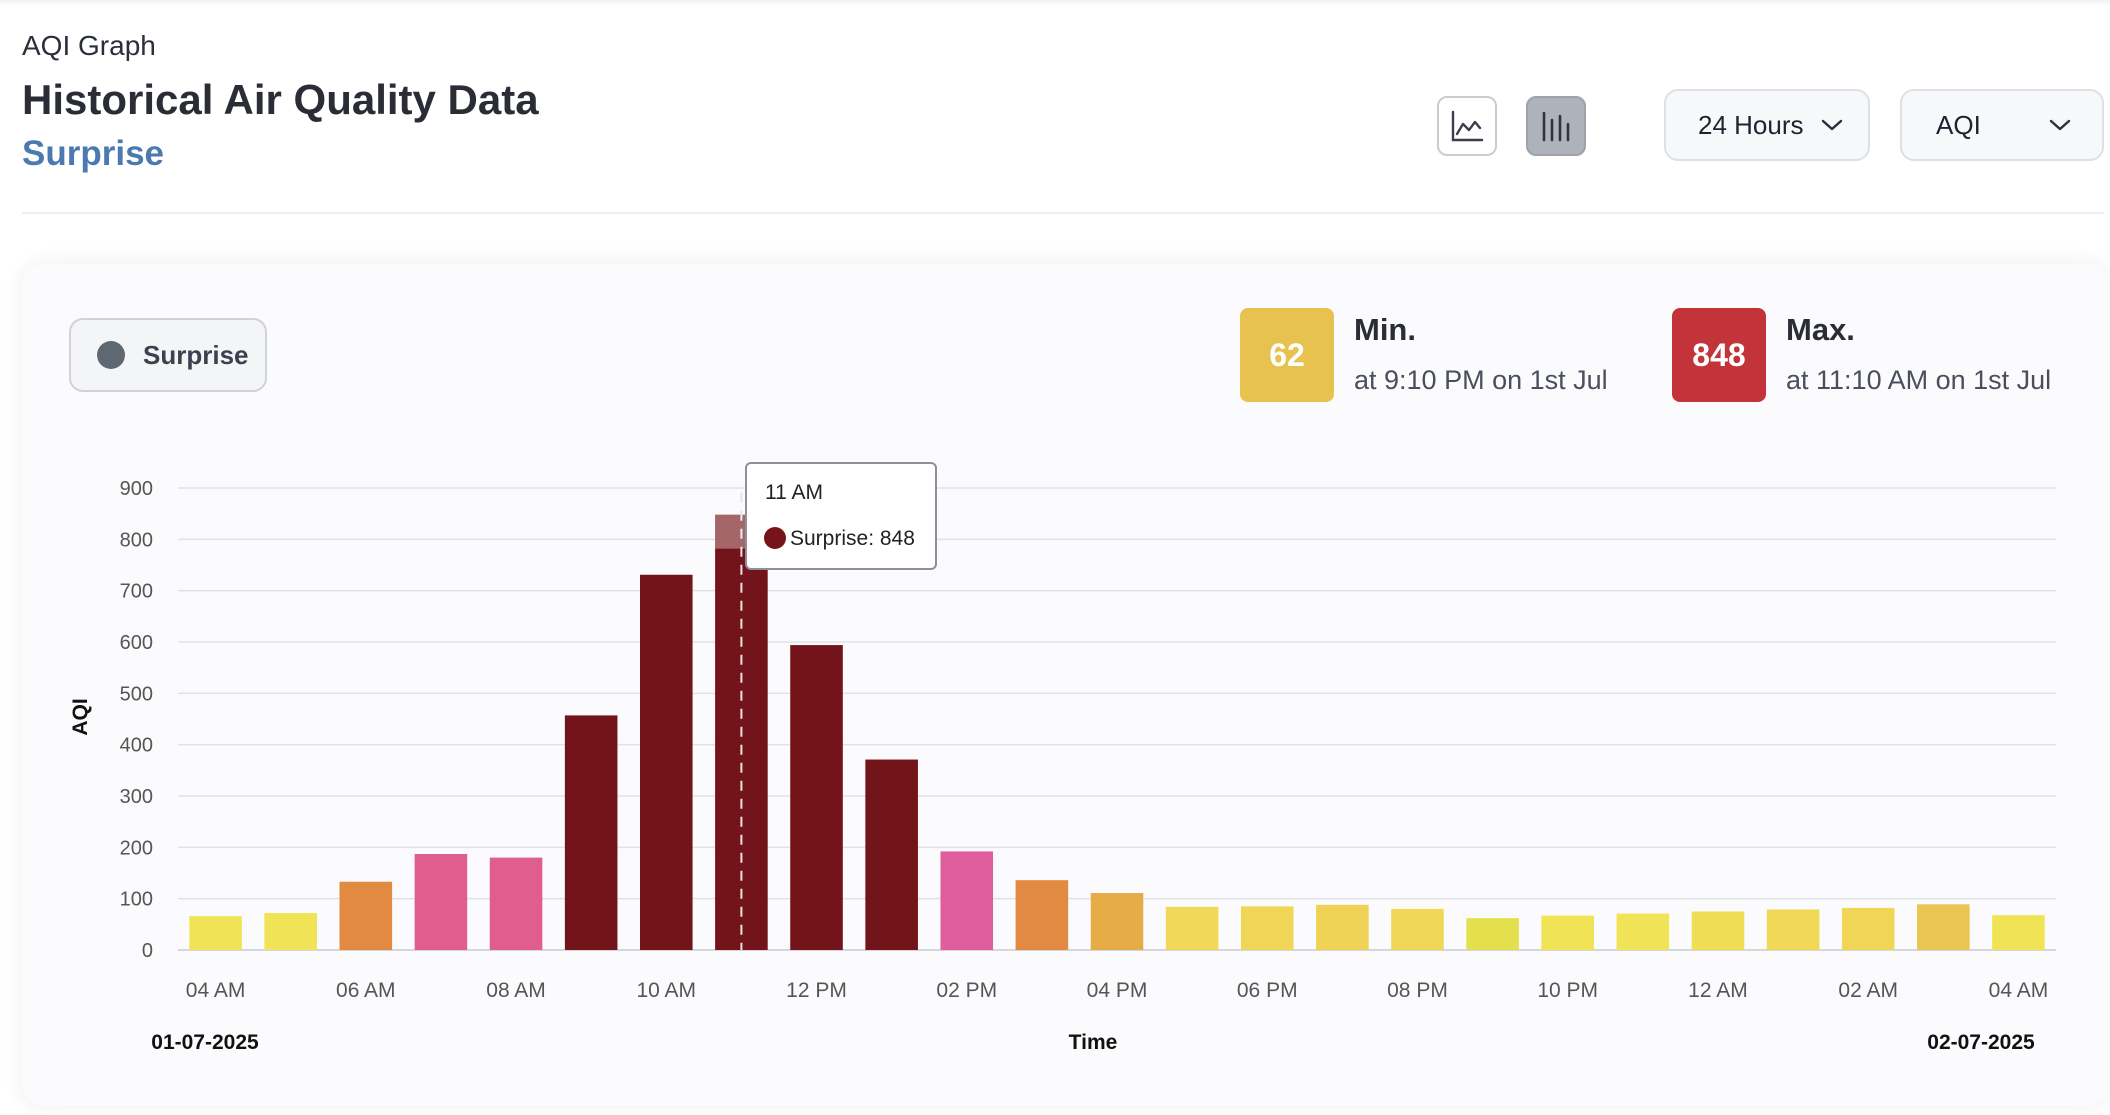 This screenshot has width=2110, height=1115. What do you see at coordinates (1287, 355) in the screenshot?
I see `min-value-badge: 62` at bounding box center [1287, 355].